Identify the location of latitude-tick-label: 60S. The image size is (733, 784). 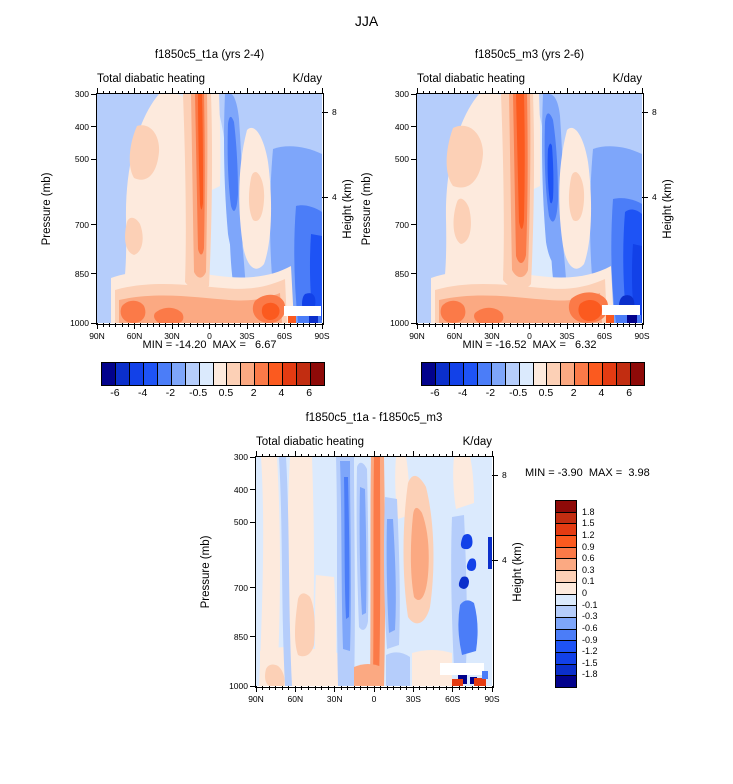
(453, 699).